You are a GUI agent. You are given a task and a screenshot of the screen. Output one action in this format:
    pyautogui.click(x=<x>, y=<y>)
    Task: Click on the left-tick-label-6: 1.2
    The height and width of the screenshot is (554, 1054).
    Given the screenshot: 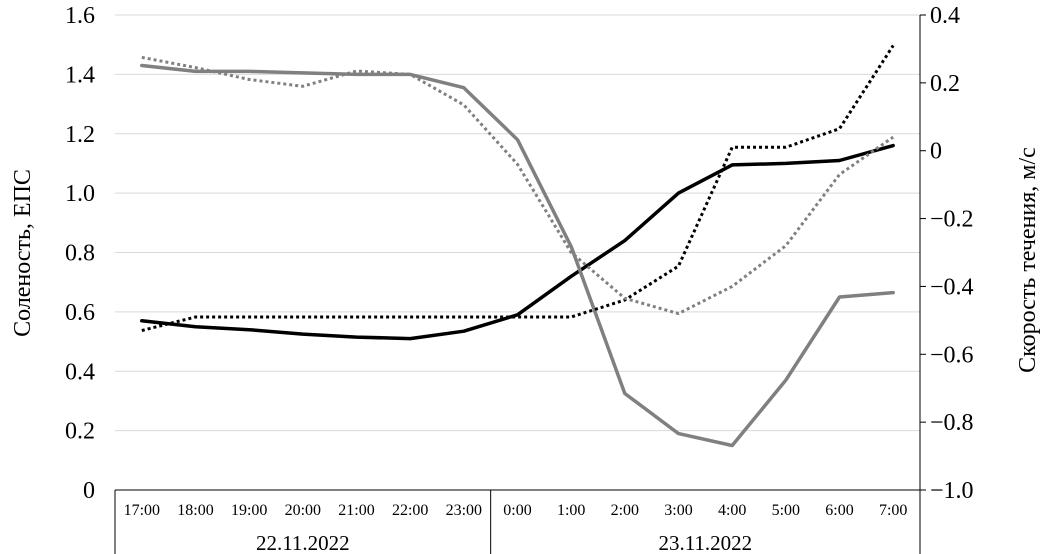 What is the action you would take?
    pyautogui.click(x=80, y=135)
    